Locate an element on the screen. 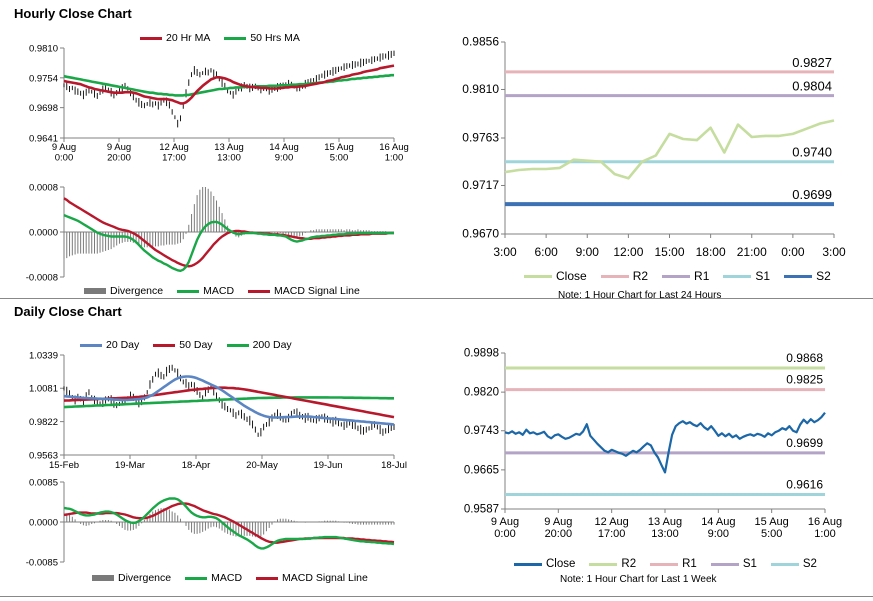 The width and height of the screenshot is (873, 601). legend-item-50hrs-ma: 50 Hrs MA is located at coordinates (262, 38).